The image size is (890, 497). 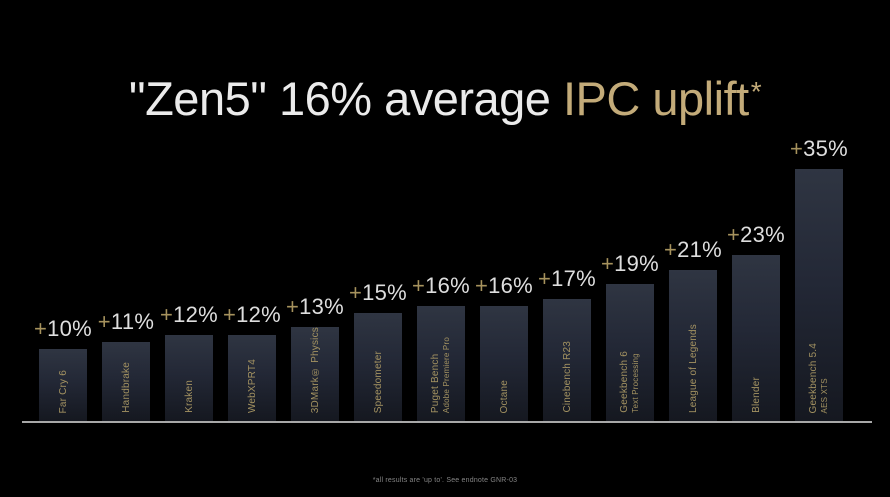 I want to click on category-label-main: Handbrake, so click(x=126, y=387).